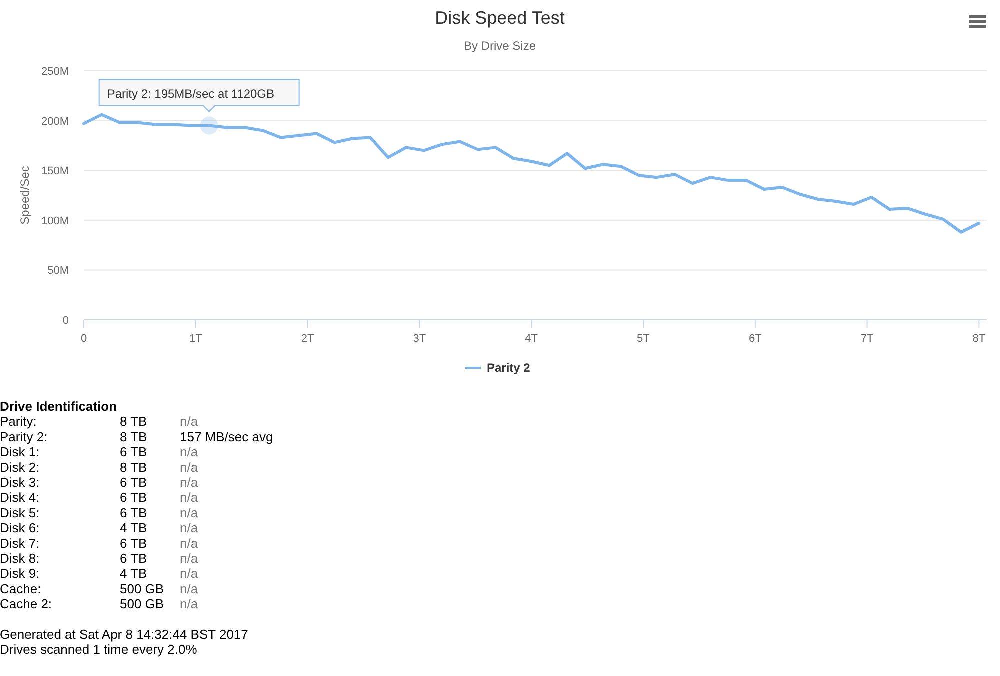  What do you see at coordinates (137, 436) in the screenshot?
I see `text: Parity 2: 8 TB 157 MB/sec avg` at bounding box center [137, 436].